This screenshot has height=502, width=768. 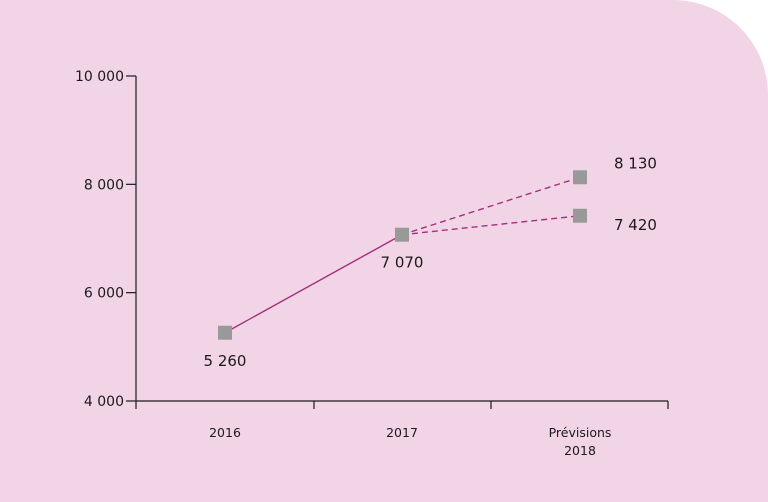 What do you see at coordinates (402, 263) in the screenshot?
I see `data-label: 7 070` at bounding box center [402, 263].